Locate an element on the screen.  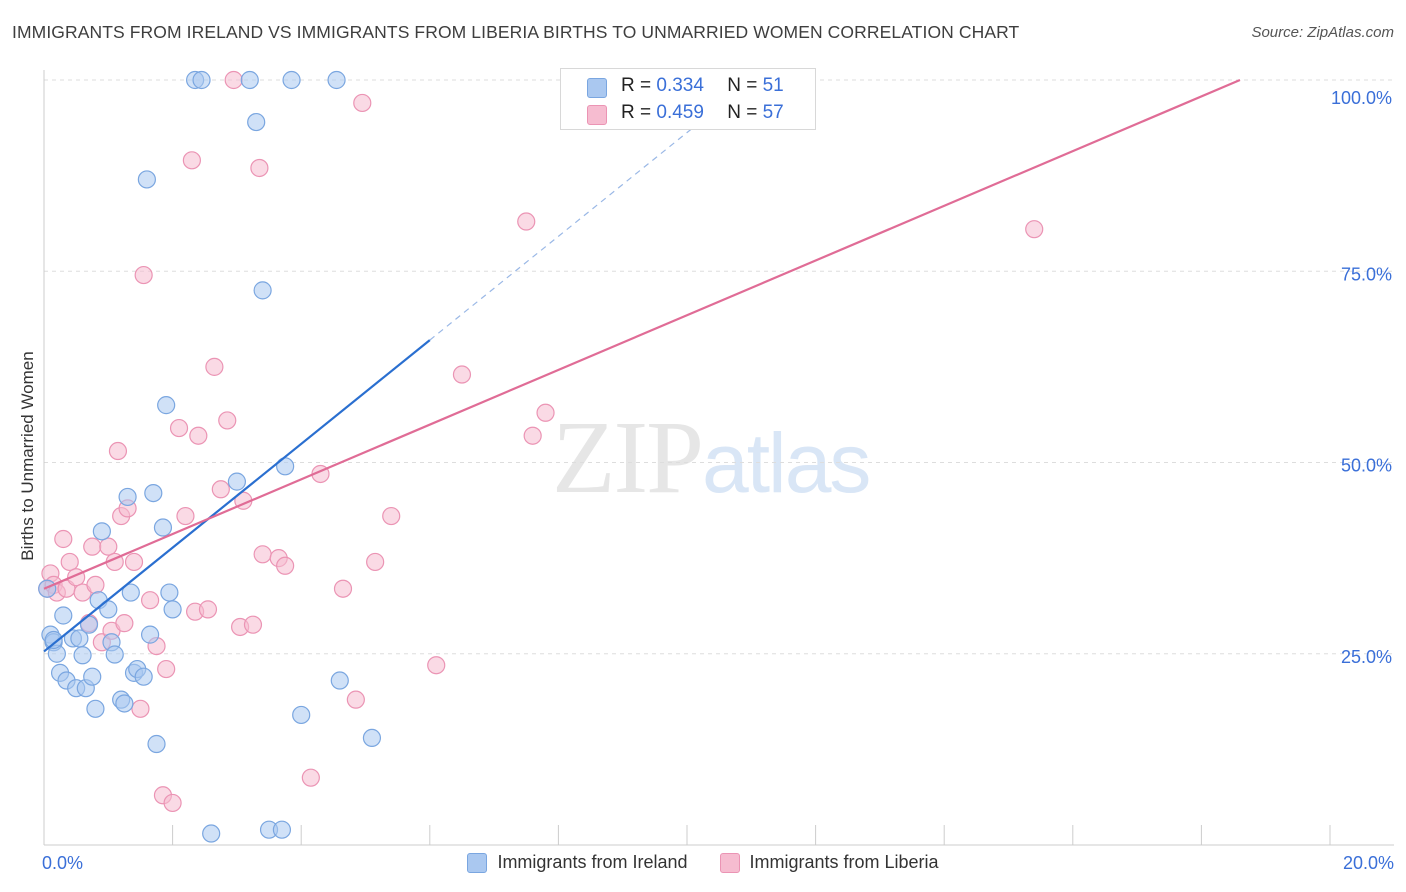
y-tick-label: 75.0% is located at coordinates (1366, 274).